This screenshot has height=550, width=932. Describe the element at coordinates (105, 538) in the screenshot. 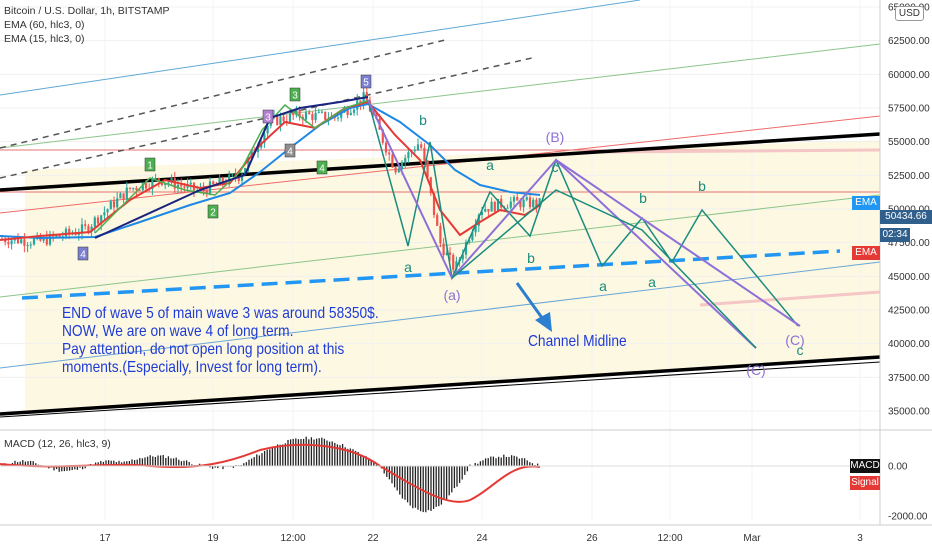

I see `x-tick-label: 17` at that location.